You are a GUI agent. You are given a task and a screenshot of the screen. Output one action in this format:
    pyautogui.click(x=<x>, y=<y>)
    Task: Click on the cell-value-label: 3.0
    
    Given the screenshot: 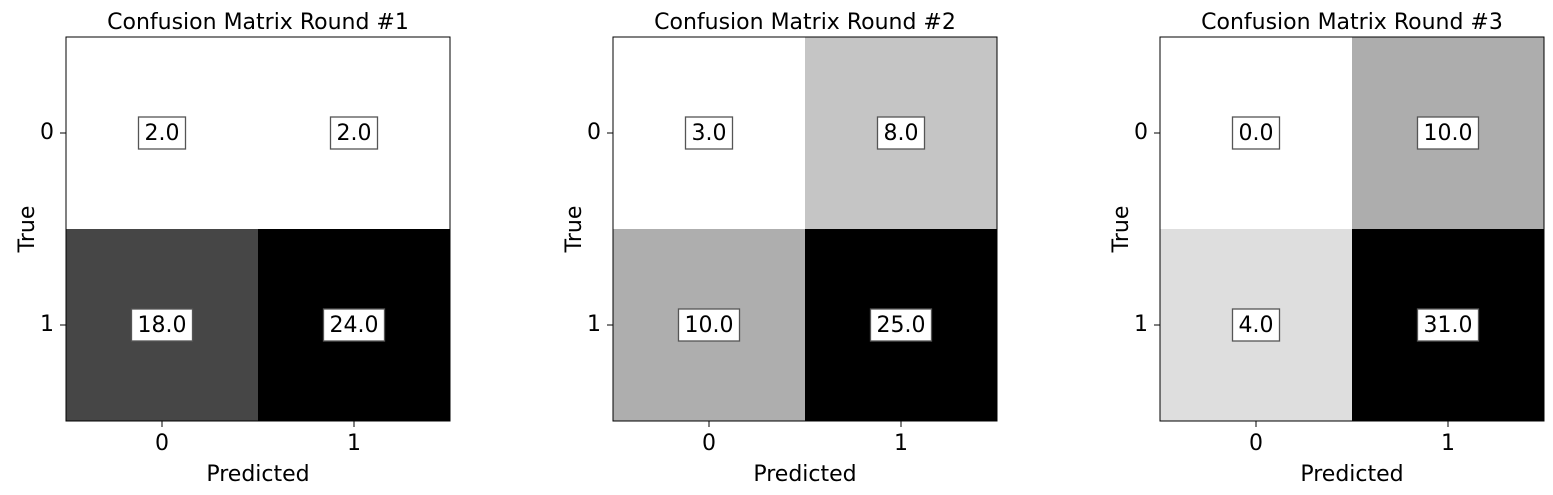 What is the action you would take?
    pyautogui.click(x=709, y=133)
    